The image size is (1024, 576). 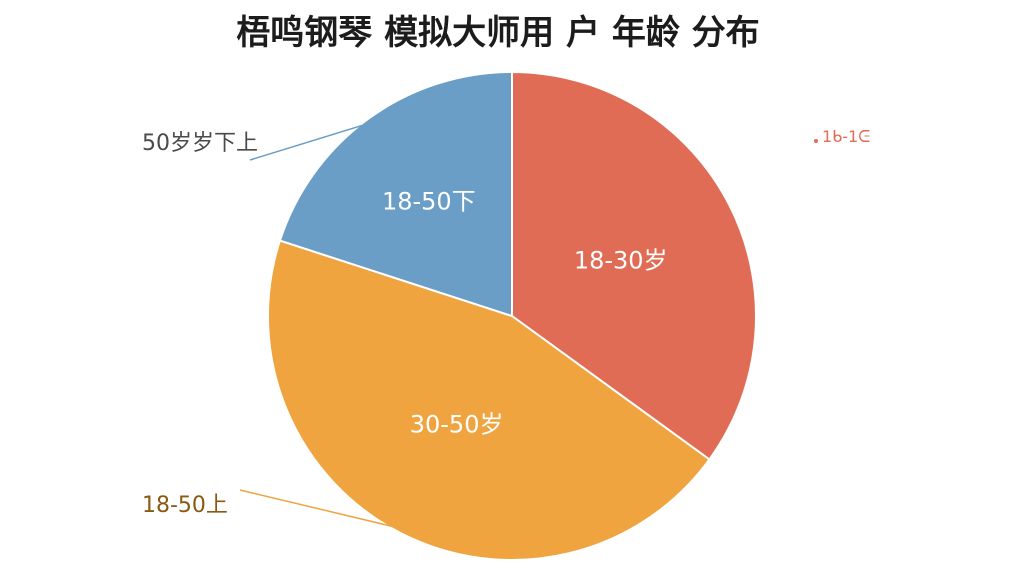 What do you see at coordinates (621, 261) in the screenshot?
I see `pie-slice-label-0: 18-30岁` at bounding box center [621, 261].